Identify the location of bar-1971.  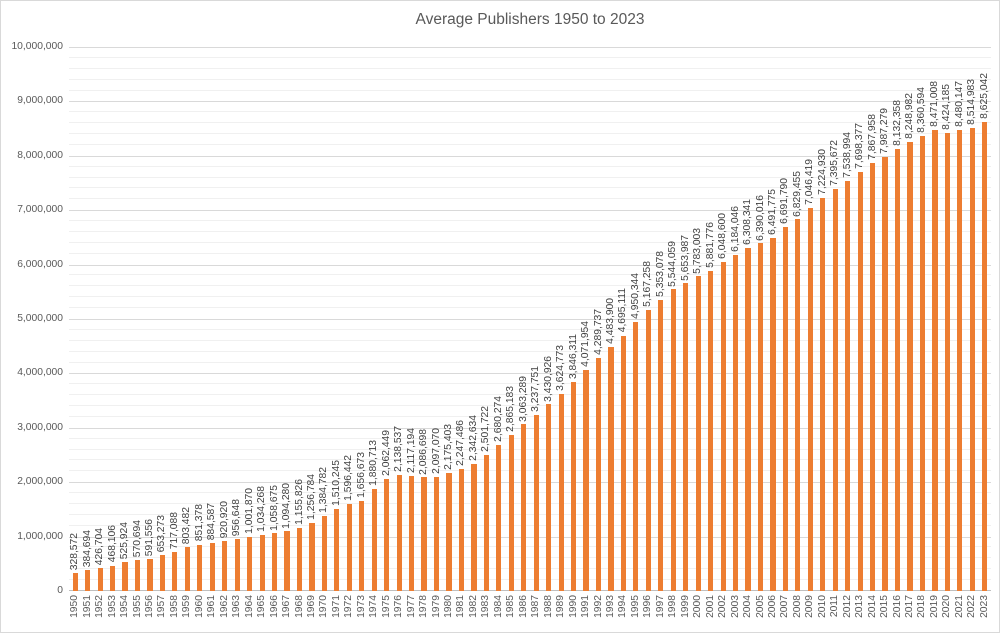
(337, 549).